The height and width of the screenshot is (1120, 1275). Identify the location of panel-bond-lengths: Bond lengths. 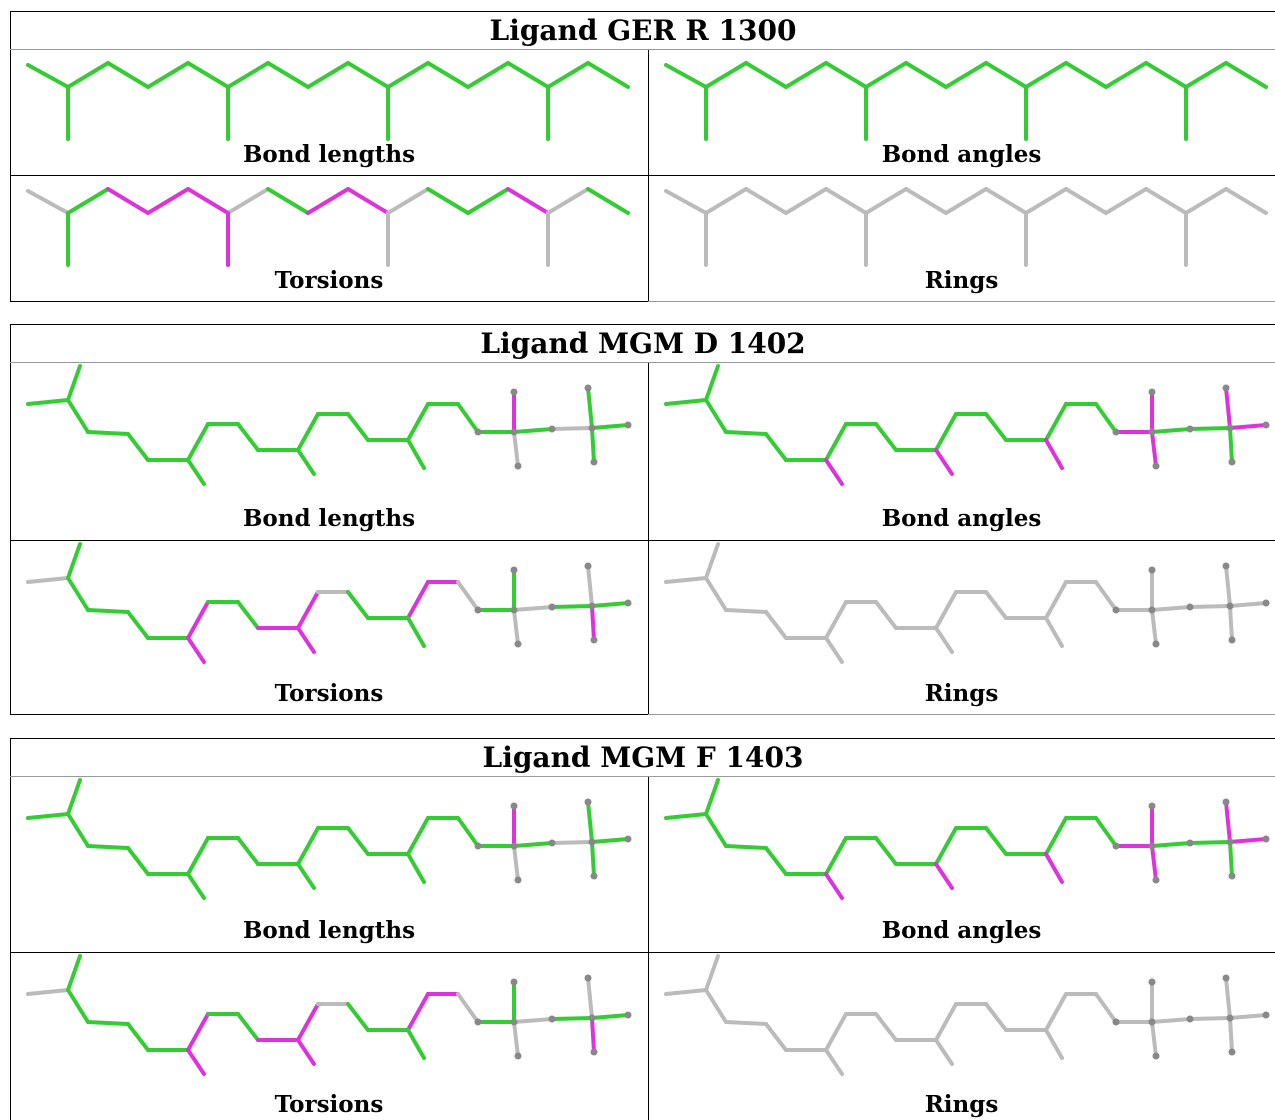
(329, 864).